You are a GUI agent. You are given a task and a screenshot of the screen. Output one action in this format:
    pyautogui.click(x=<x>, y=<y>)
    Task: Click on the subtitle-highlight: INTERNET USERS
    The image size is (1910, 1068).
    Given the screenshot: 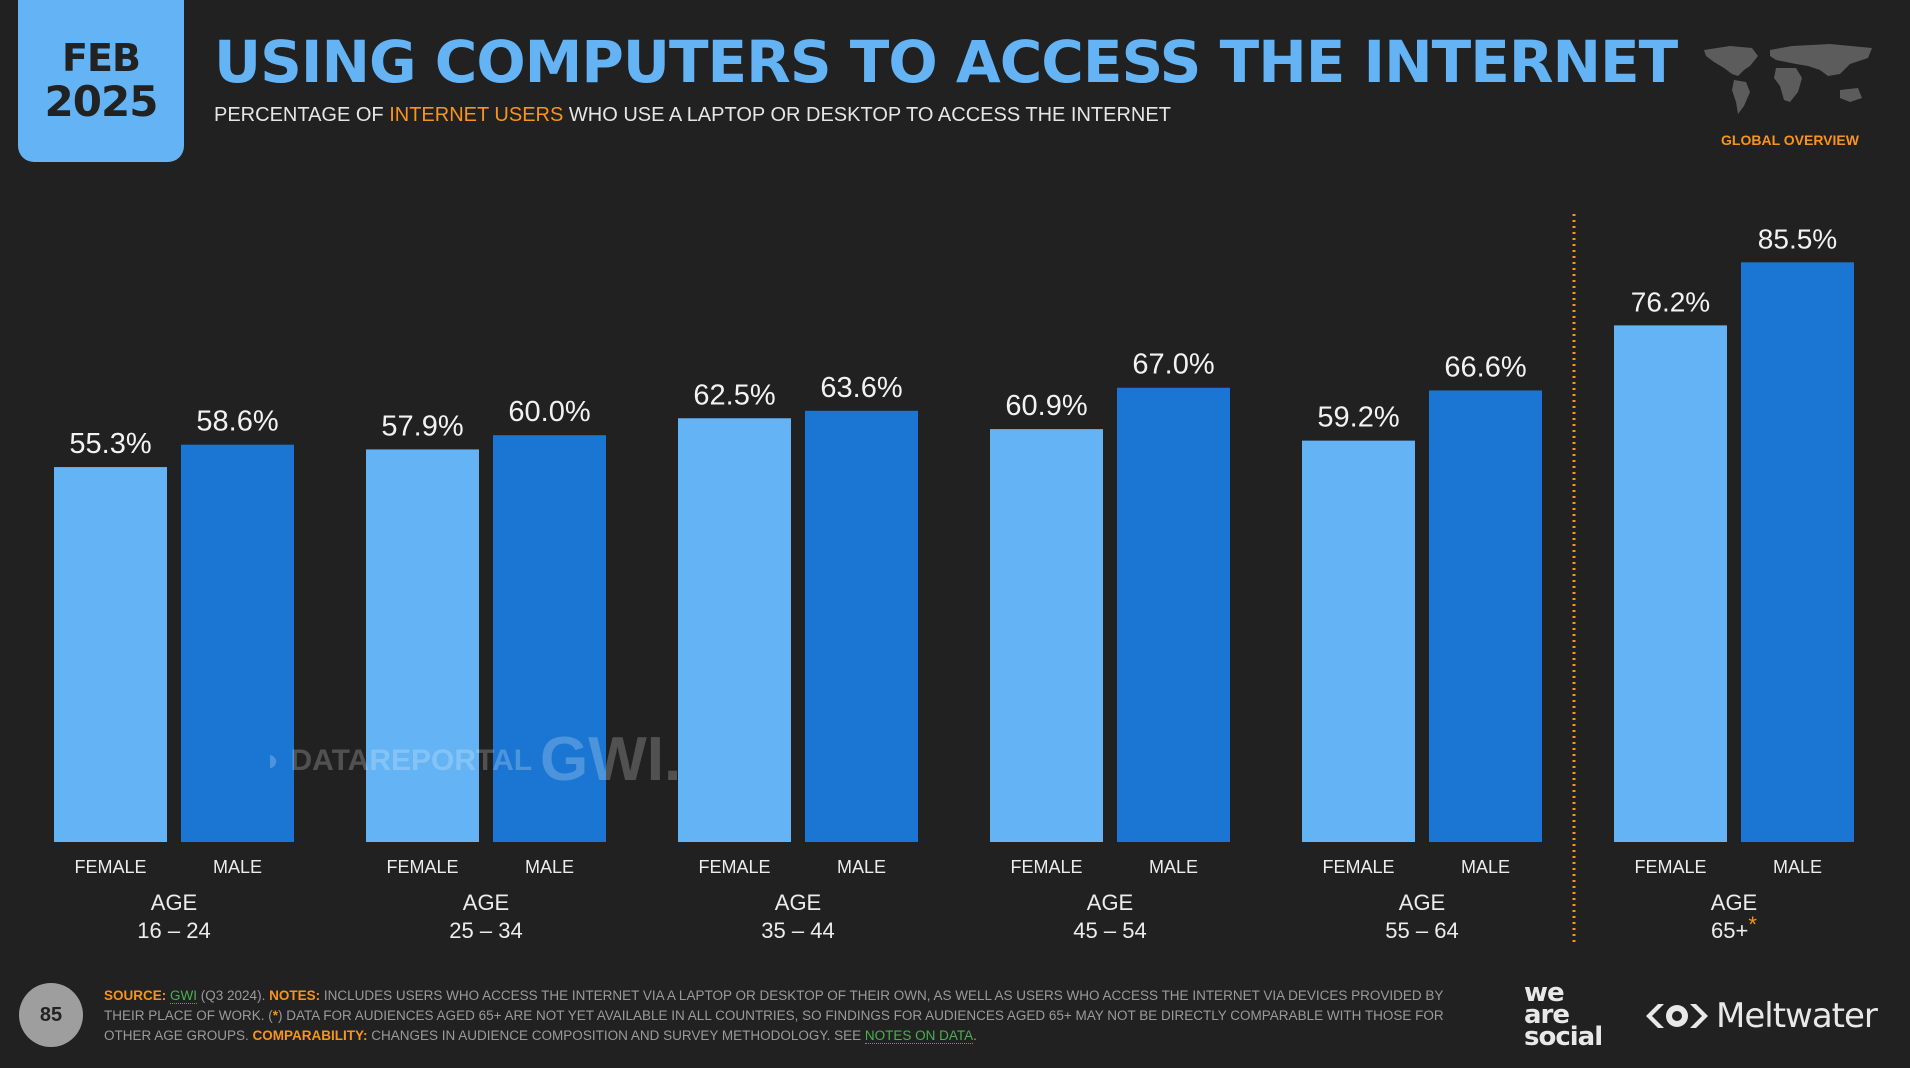 What is the action you would take?
    pyautogui.click(x=476, y=115)
    